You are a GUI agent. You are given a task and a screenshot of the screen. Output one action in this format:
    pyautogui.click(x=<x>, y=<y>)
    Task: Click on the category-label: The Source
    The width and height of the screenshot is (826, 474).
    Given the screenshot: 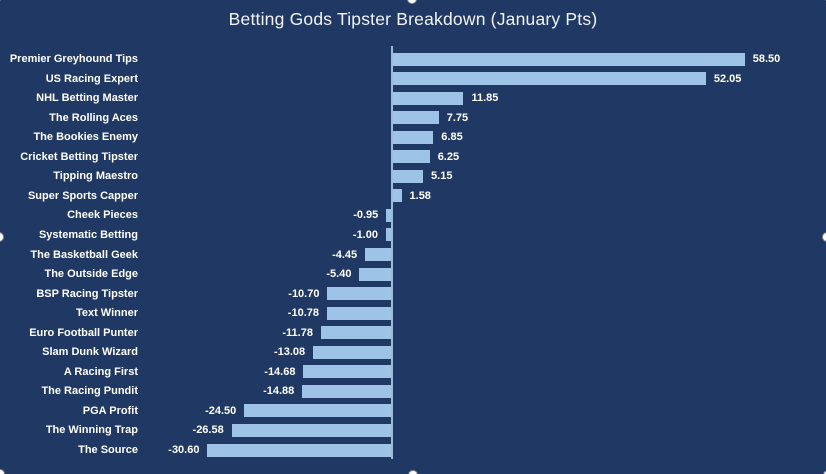 What is the action you would take?
    pyautogui.click(x=108, y=450)
    